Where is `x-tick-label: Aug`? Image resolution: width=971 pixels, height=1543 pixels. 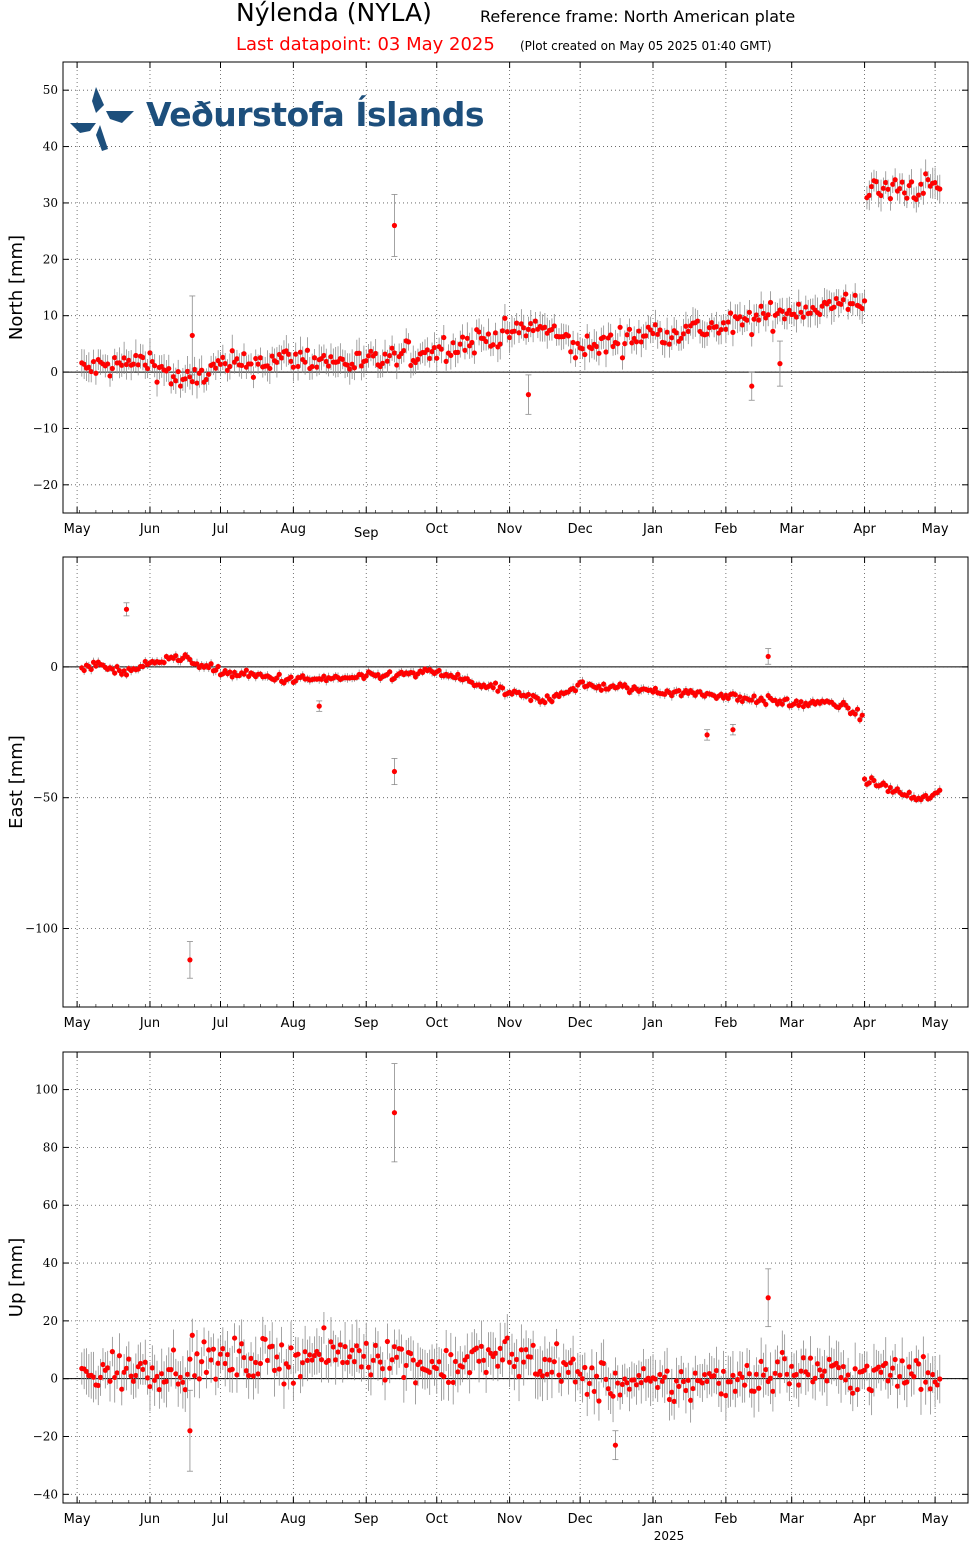 x-tick-label: Aug is located at coordinates (293, 1023).